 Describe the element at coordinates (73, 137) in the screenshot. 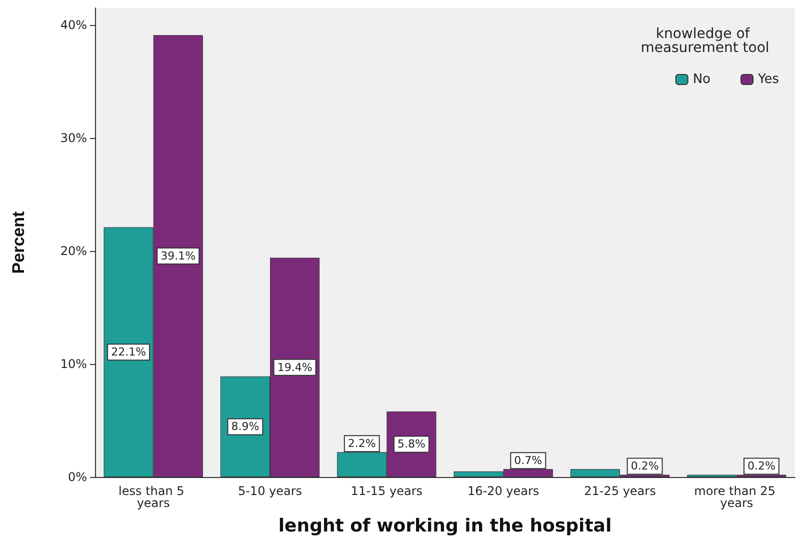

I see `y-tick-label: 30%` at that location.